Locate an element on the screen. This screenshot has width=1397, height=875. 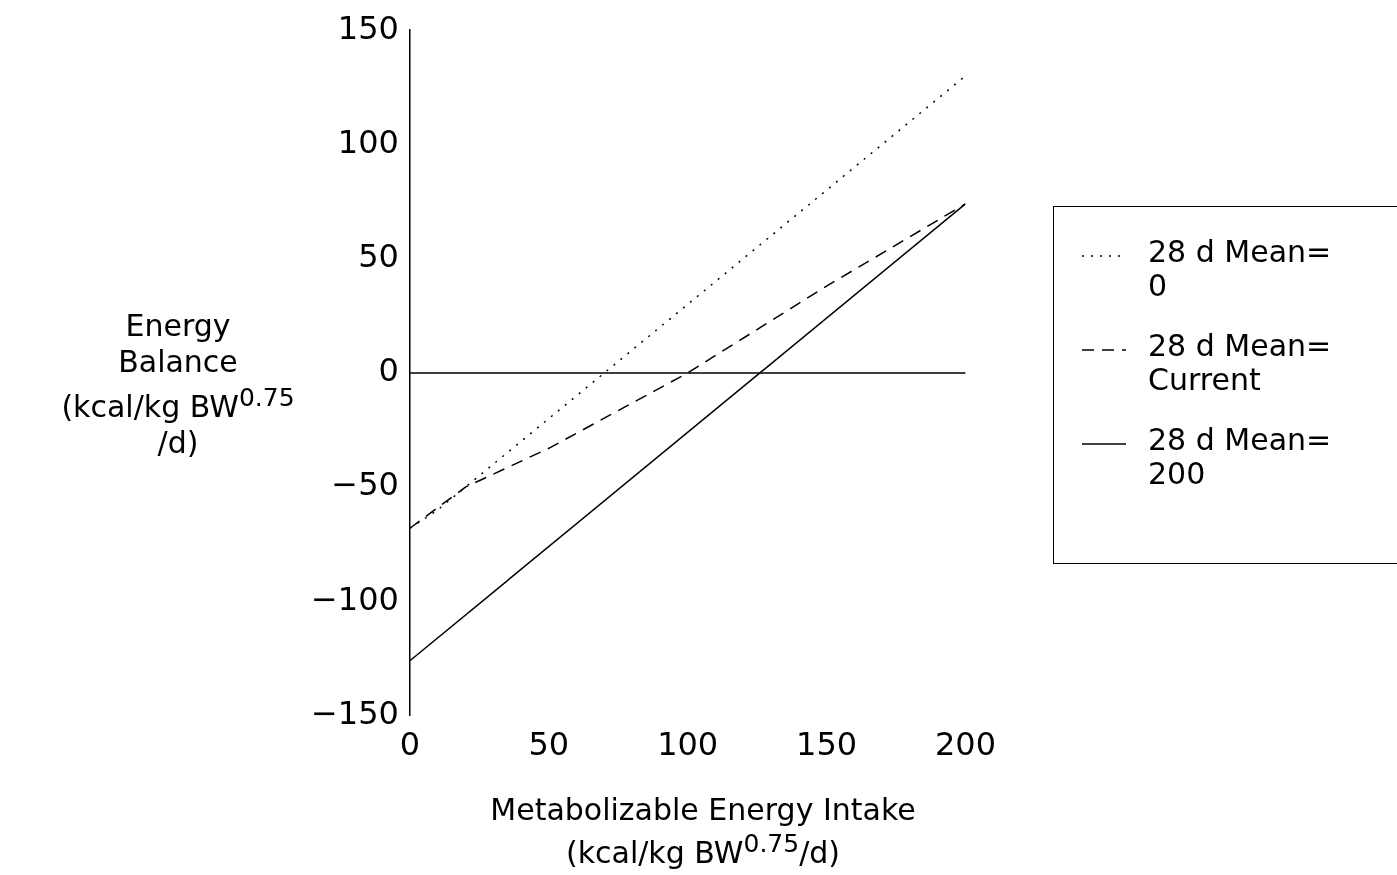
x-tick-label: 50 is located at coordinates (549, 744).